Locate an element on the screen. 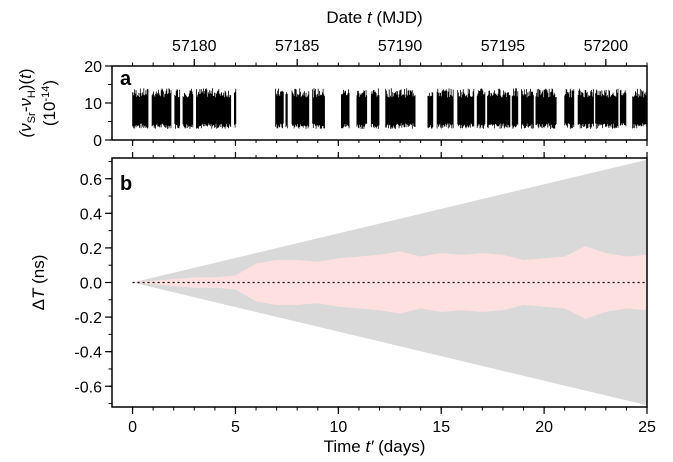 The height and width of the screenshot is (462, 673). panel-b-x-tick-label: 25 is located at coordinates (647, 427).